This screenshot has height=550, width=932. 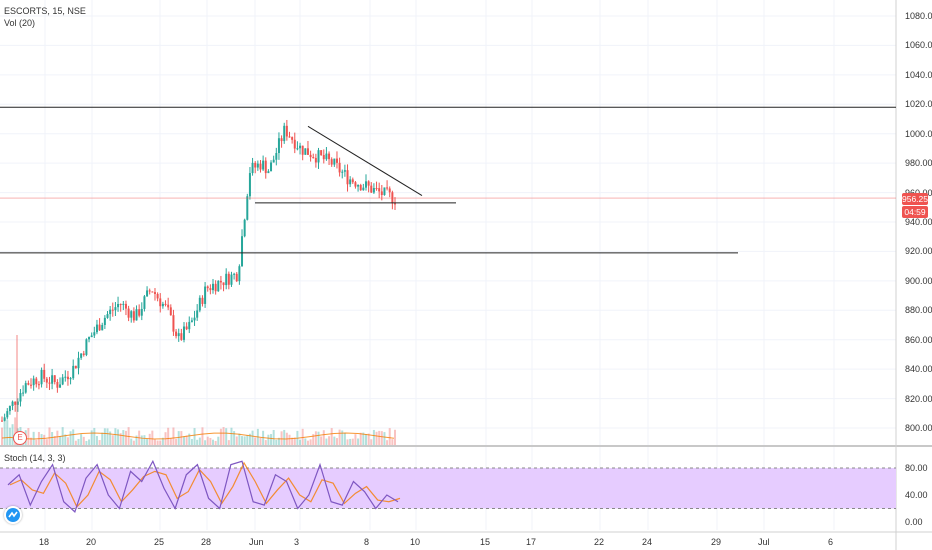 What do you see at coordinates (45, 11) in the screenshot?
I see `symbol-label: ESCORTS, 15, NSE` at bounding box center [45, 11].